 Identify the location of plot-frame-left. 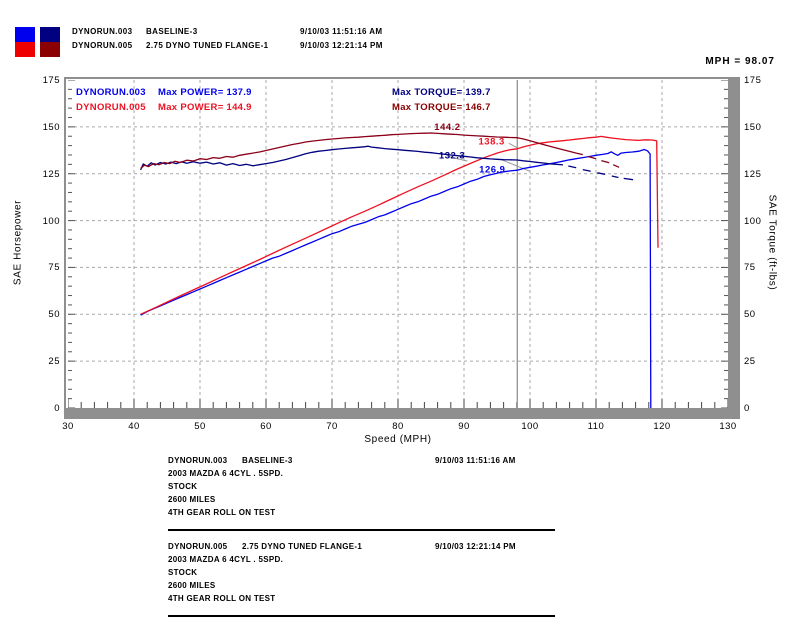
(65, 248).